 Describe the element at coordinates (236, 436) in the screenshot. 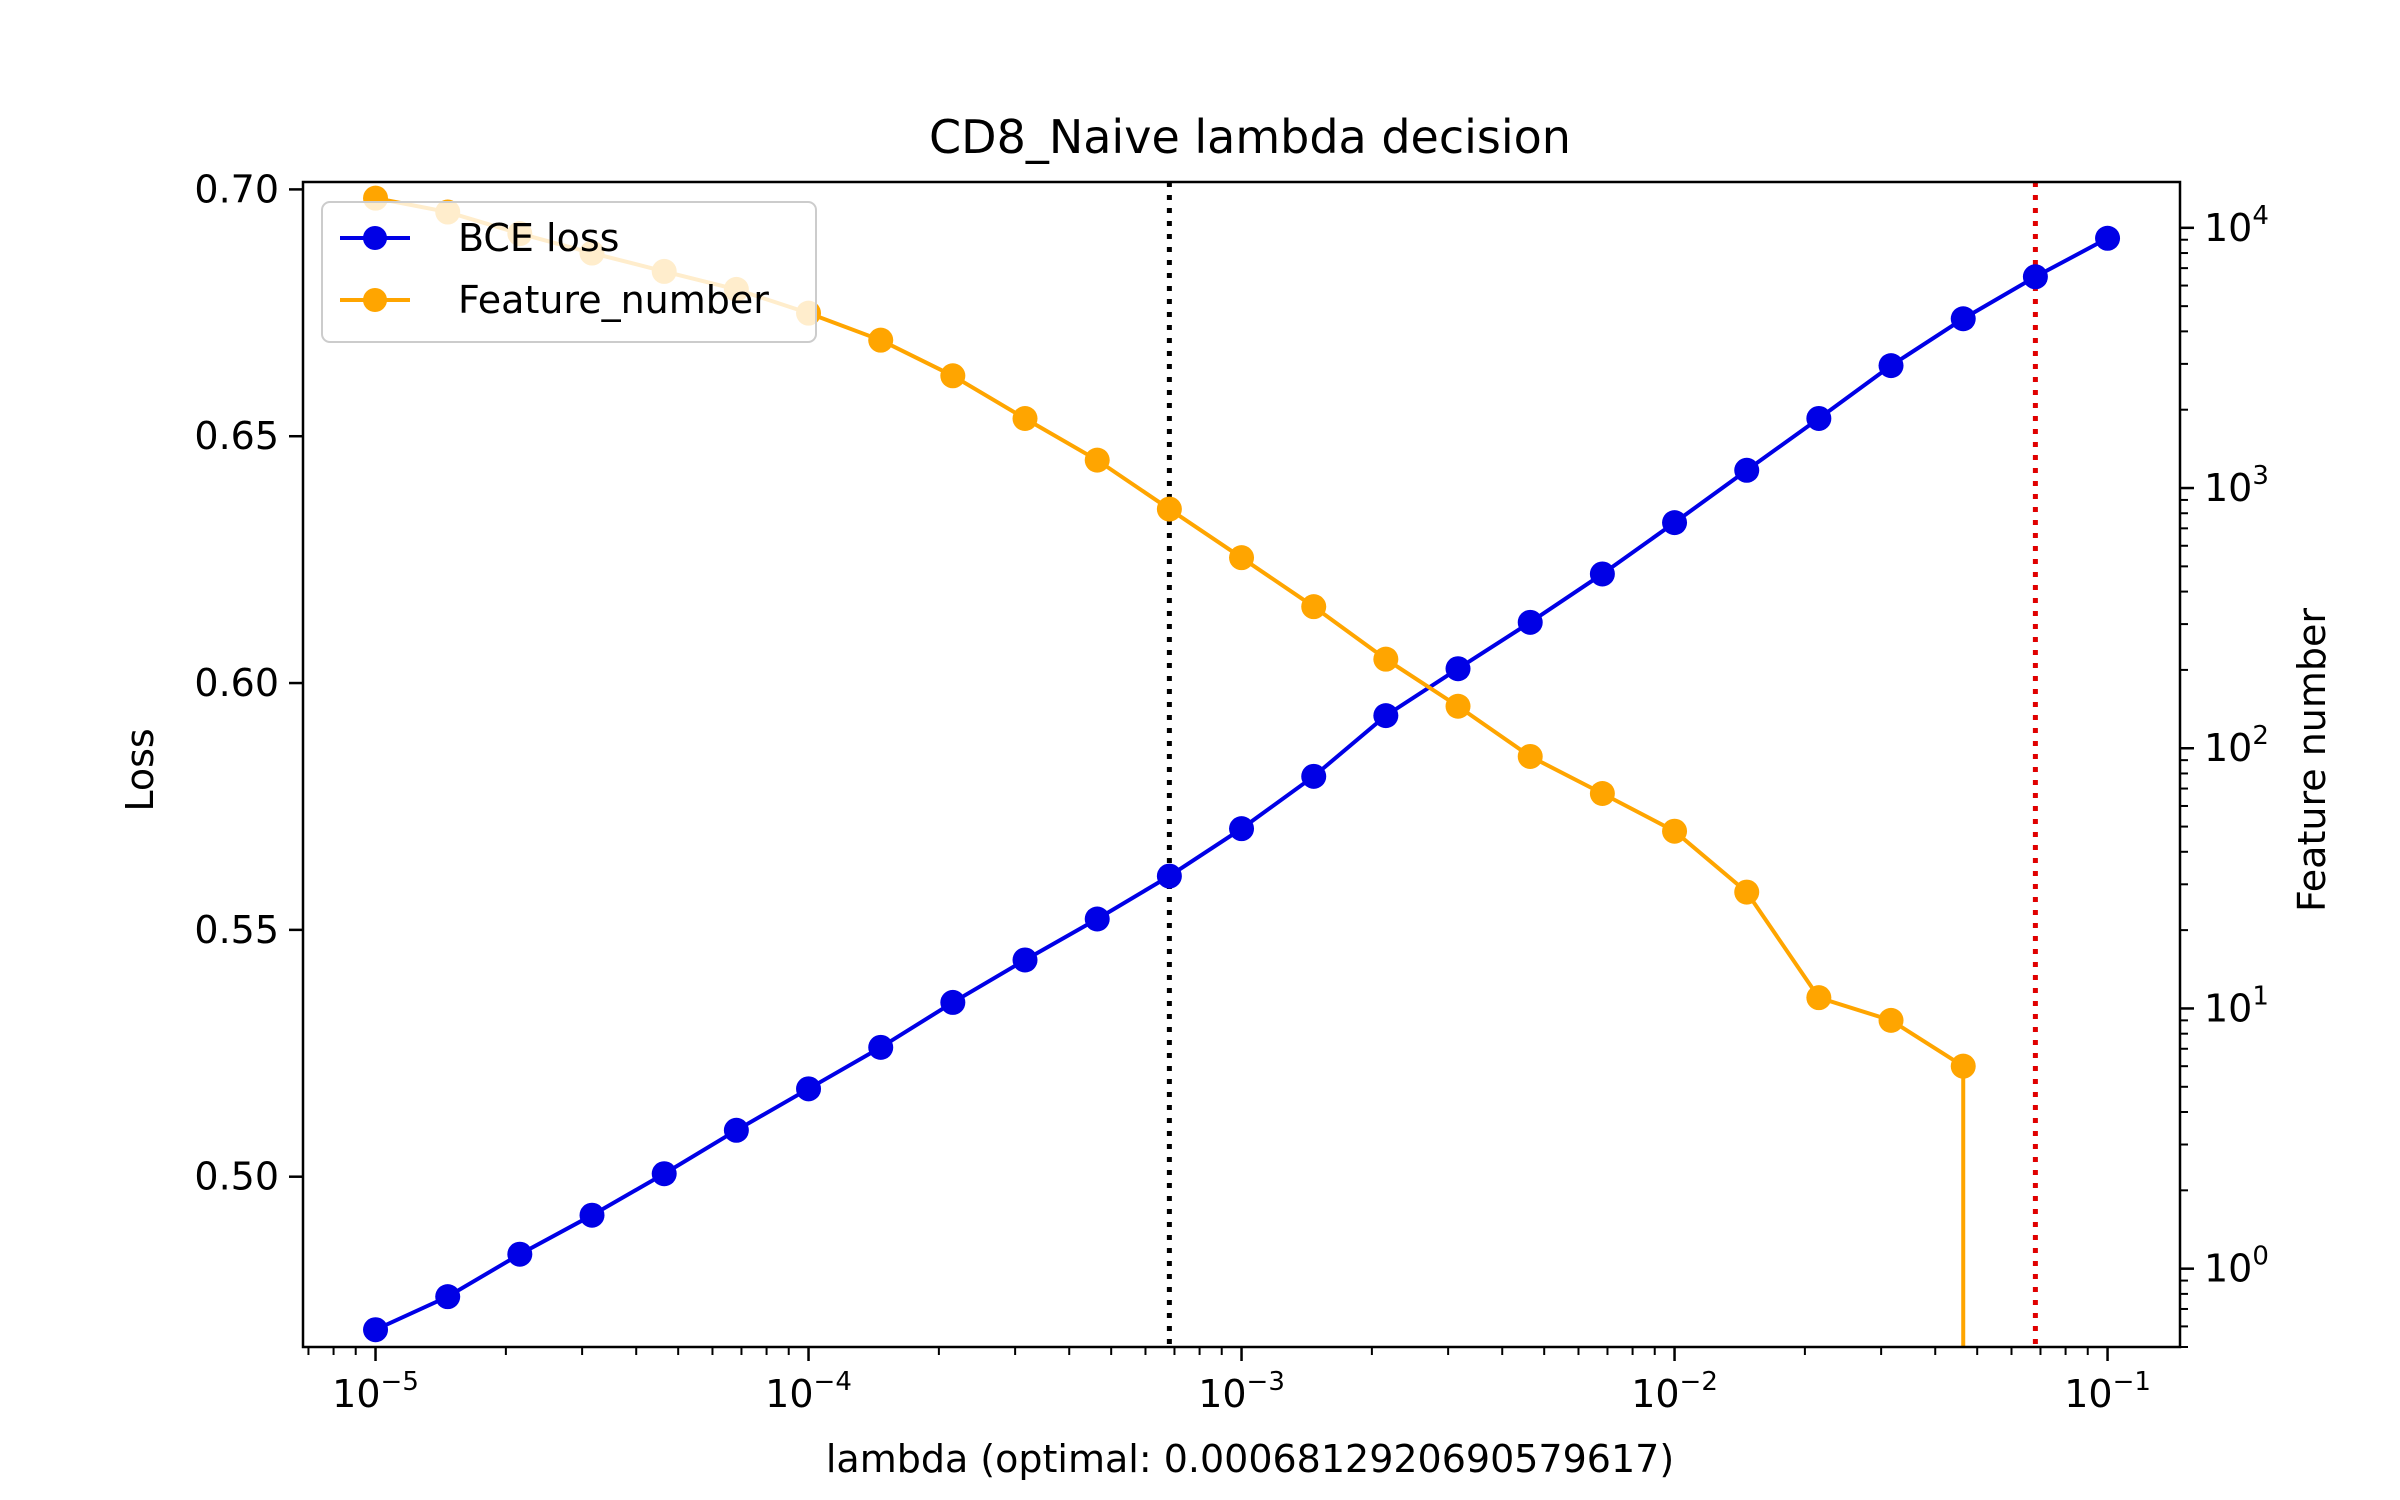

I see `y-left-tick-label-3: 0.65` at that location.